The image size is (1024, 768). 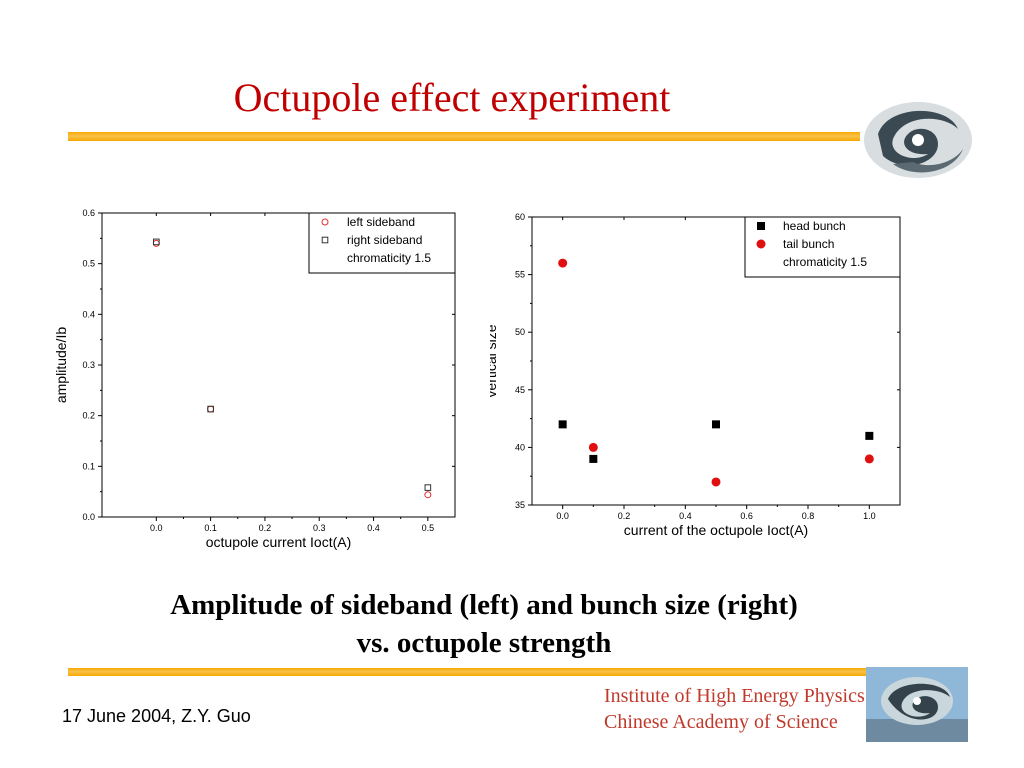 I want to click on legend-label: head bunch, so click(x=814, y=226).